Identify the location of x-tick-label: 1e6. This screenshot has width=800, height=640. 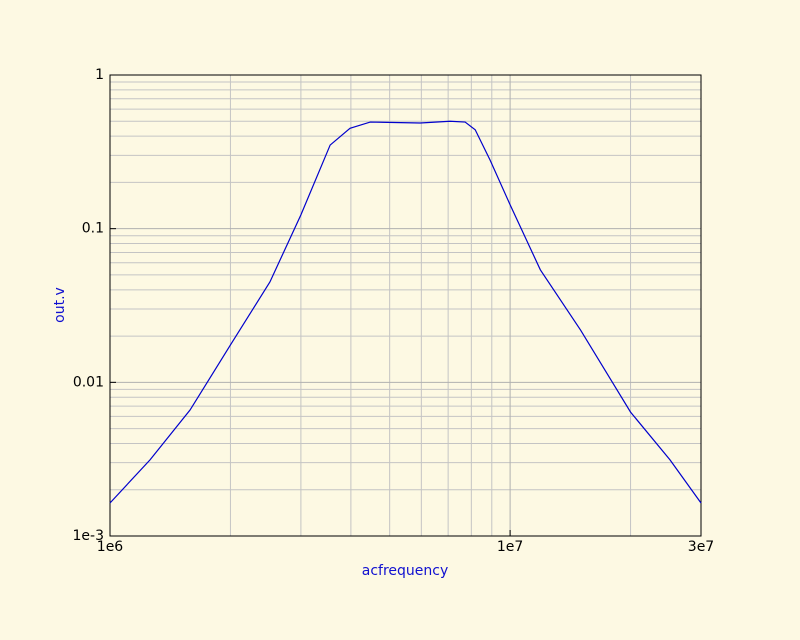
(110, 547).